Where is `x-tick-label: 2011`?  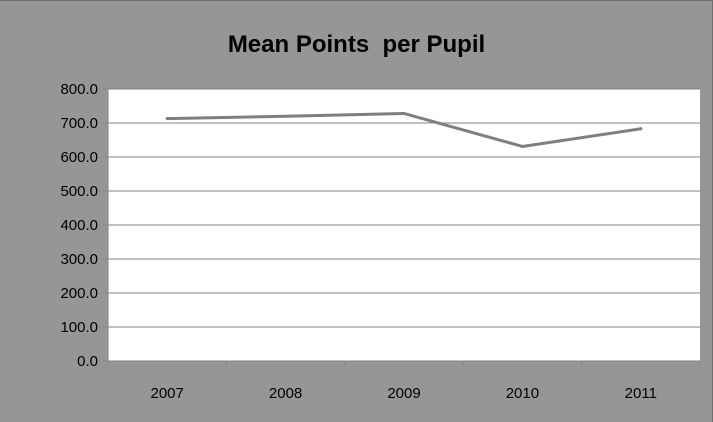 x-tick-label: 2011 is located at coordinates (641, 393).